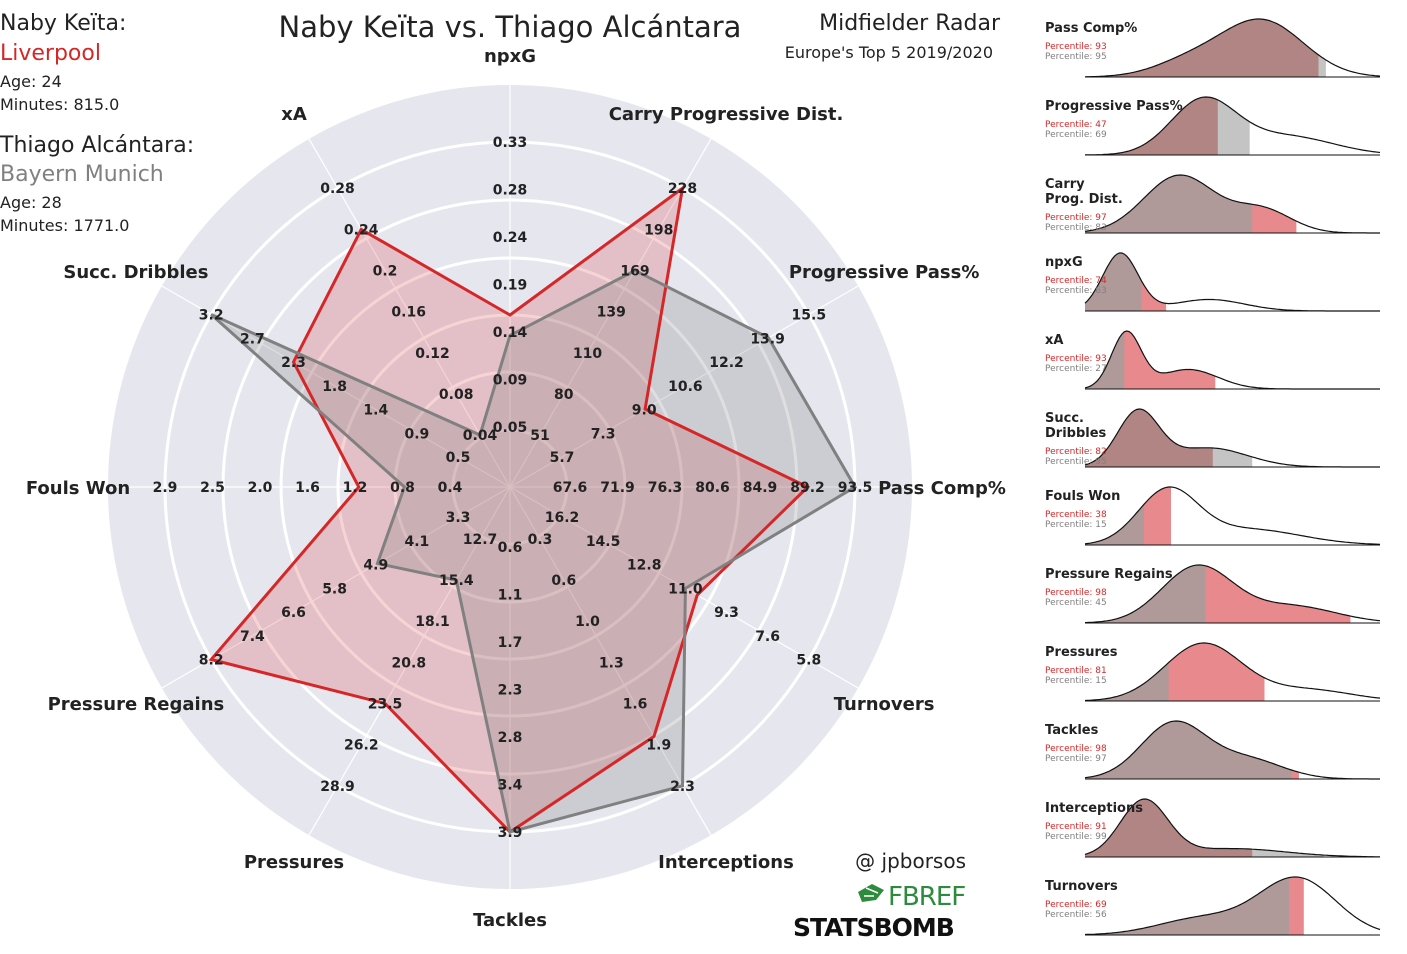 This screenshot has height=954, width=1407. Describe the element at coordinates (458, 518) in the screenshot. I see `radar-tick-label: 3.3` at that location.